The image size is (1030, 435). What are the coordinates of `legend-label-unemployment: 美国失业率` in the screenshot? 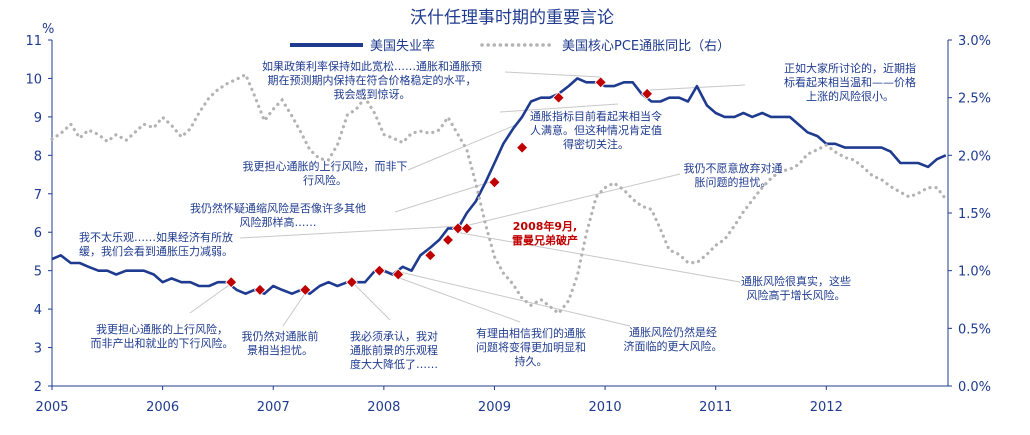 It's located at (402, 46).